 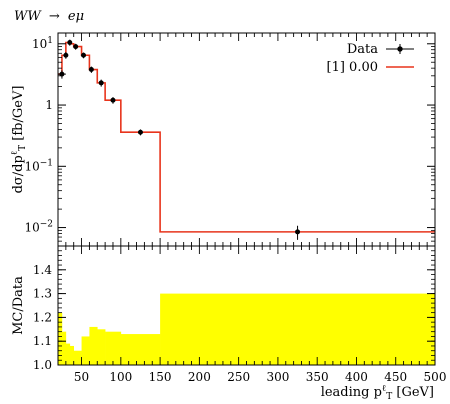 What do you see at coordinates (42, 43) in the screenshot?
I see `main-y-tick-label: 10¹` at bounding box center [42, 43].